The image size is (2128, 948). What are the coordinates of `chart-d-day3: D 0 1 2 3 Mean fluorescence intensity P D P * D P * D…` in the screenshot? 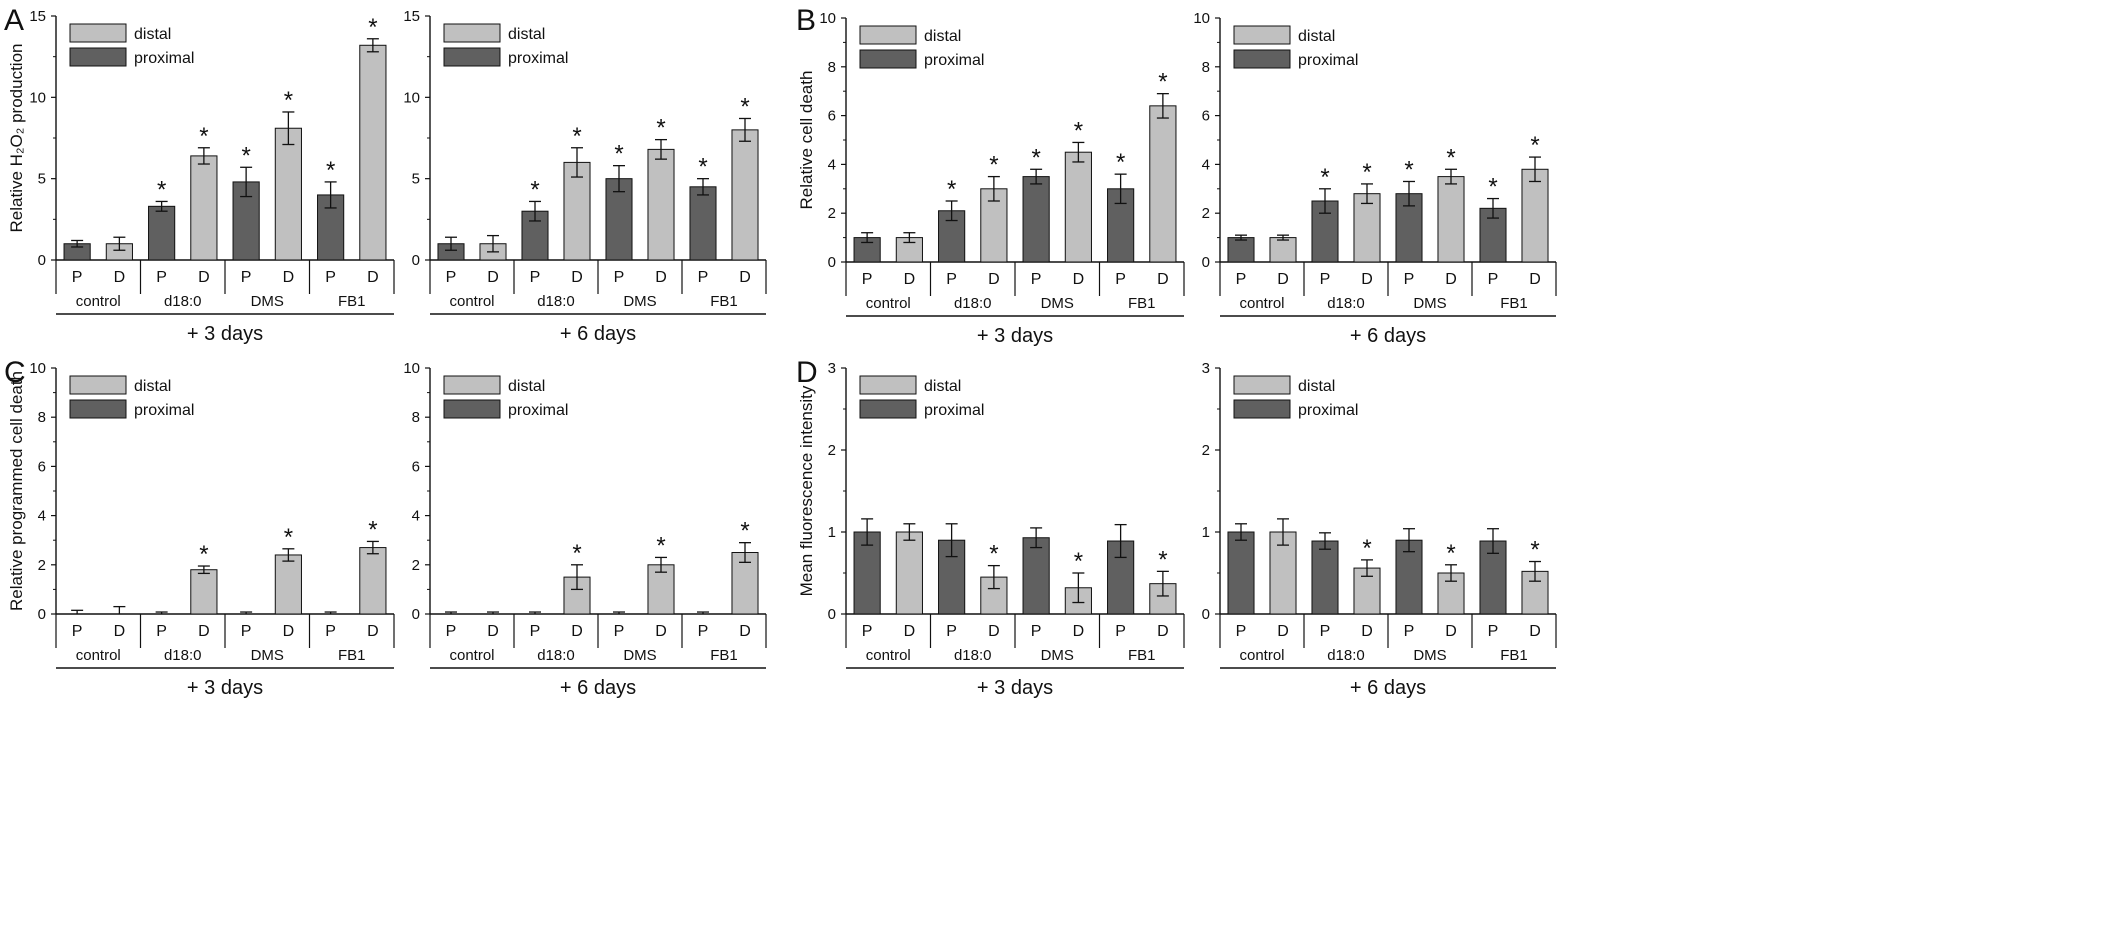 It's located at (990, 527).